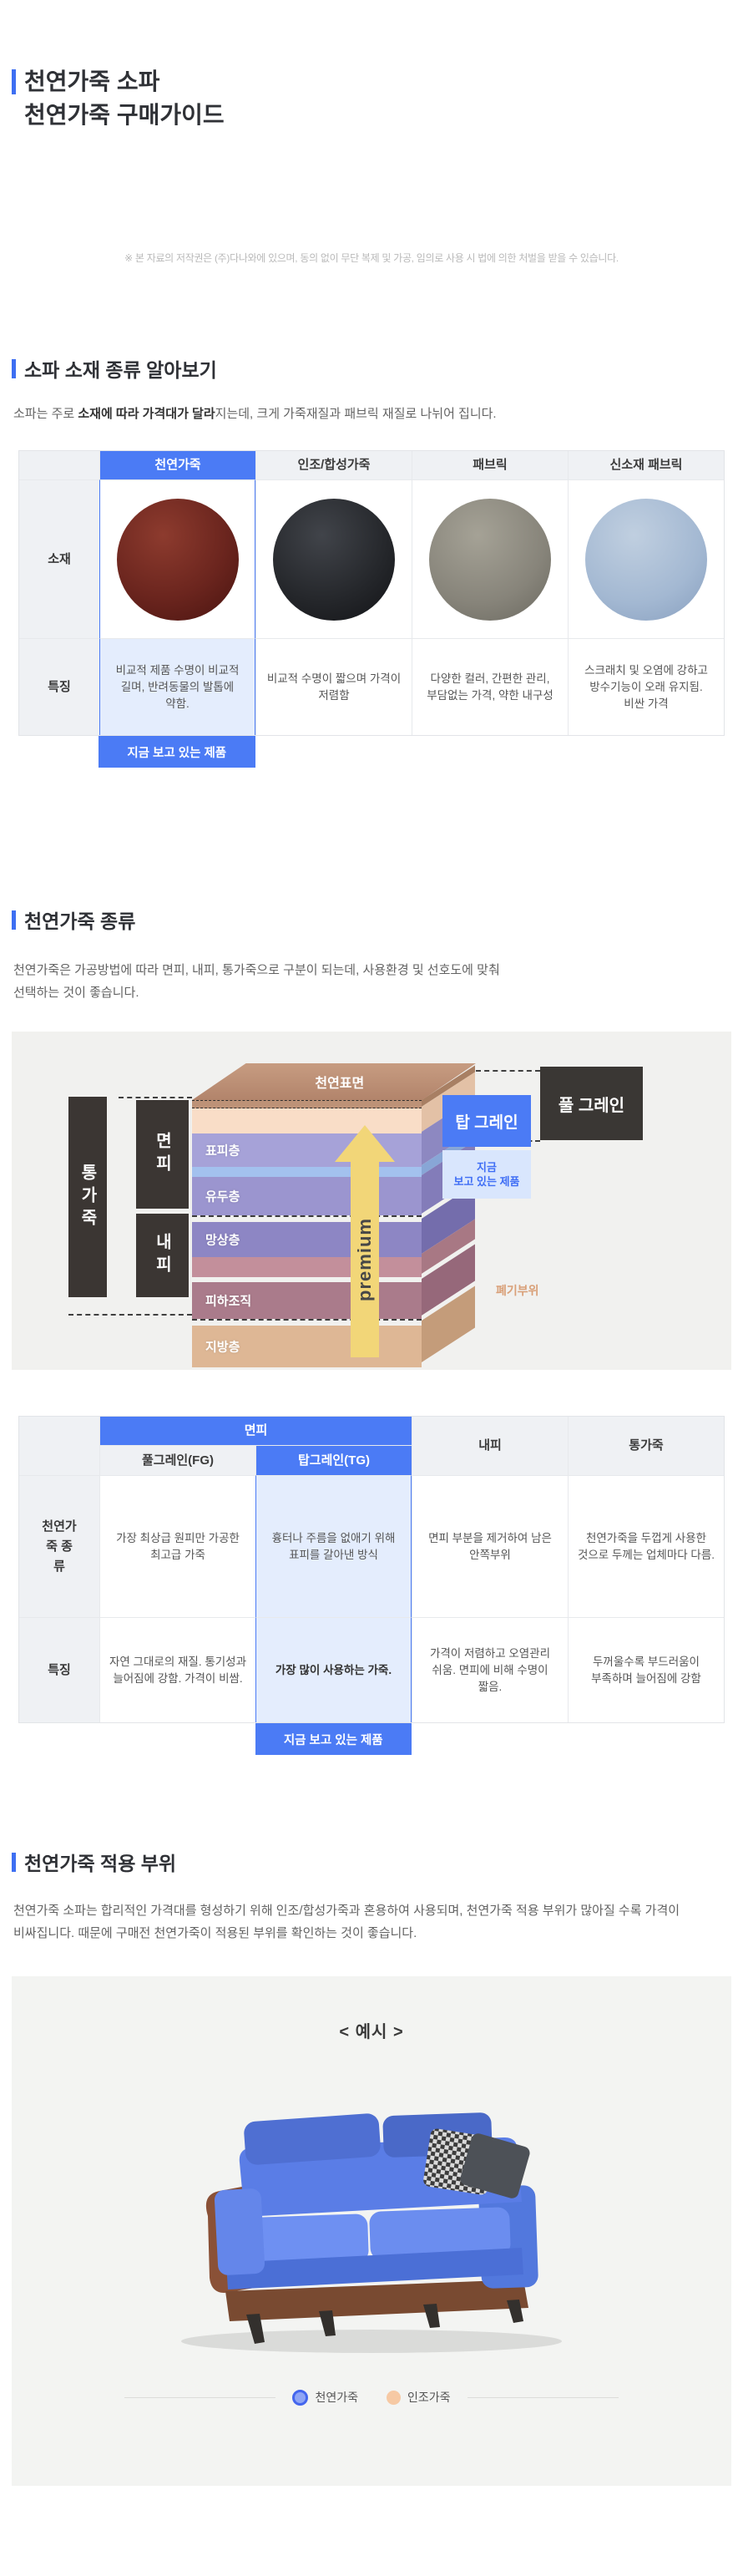 This screenshot has height=2576, width=743. Describe the element at coordinates (124, 115) in the screenshot. I see `page-title-line2: 천연가죽 구매가이드` at that location.